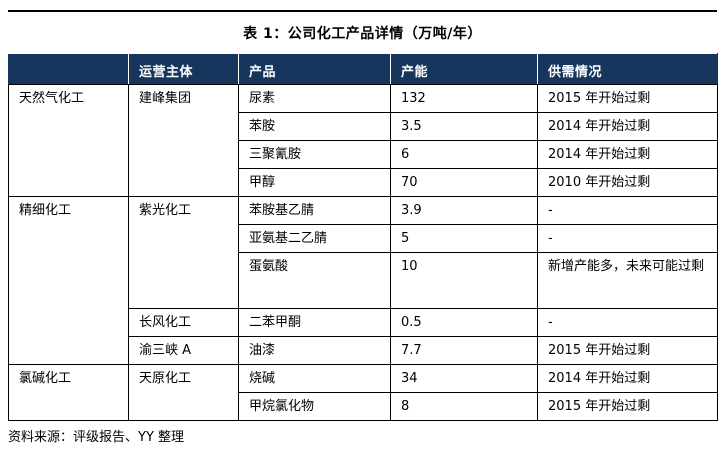  Describe the element at coordinates (627, 69) in the screenshot. I see `column-header-supply: 供需情况` at that location.